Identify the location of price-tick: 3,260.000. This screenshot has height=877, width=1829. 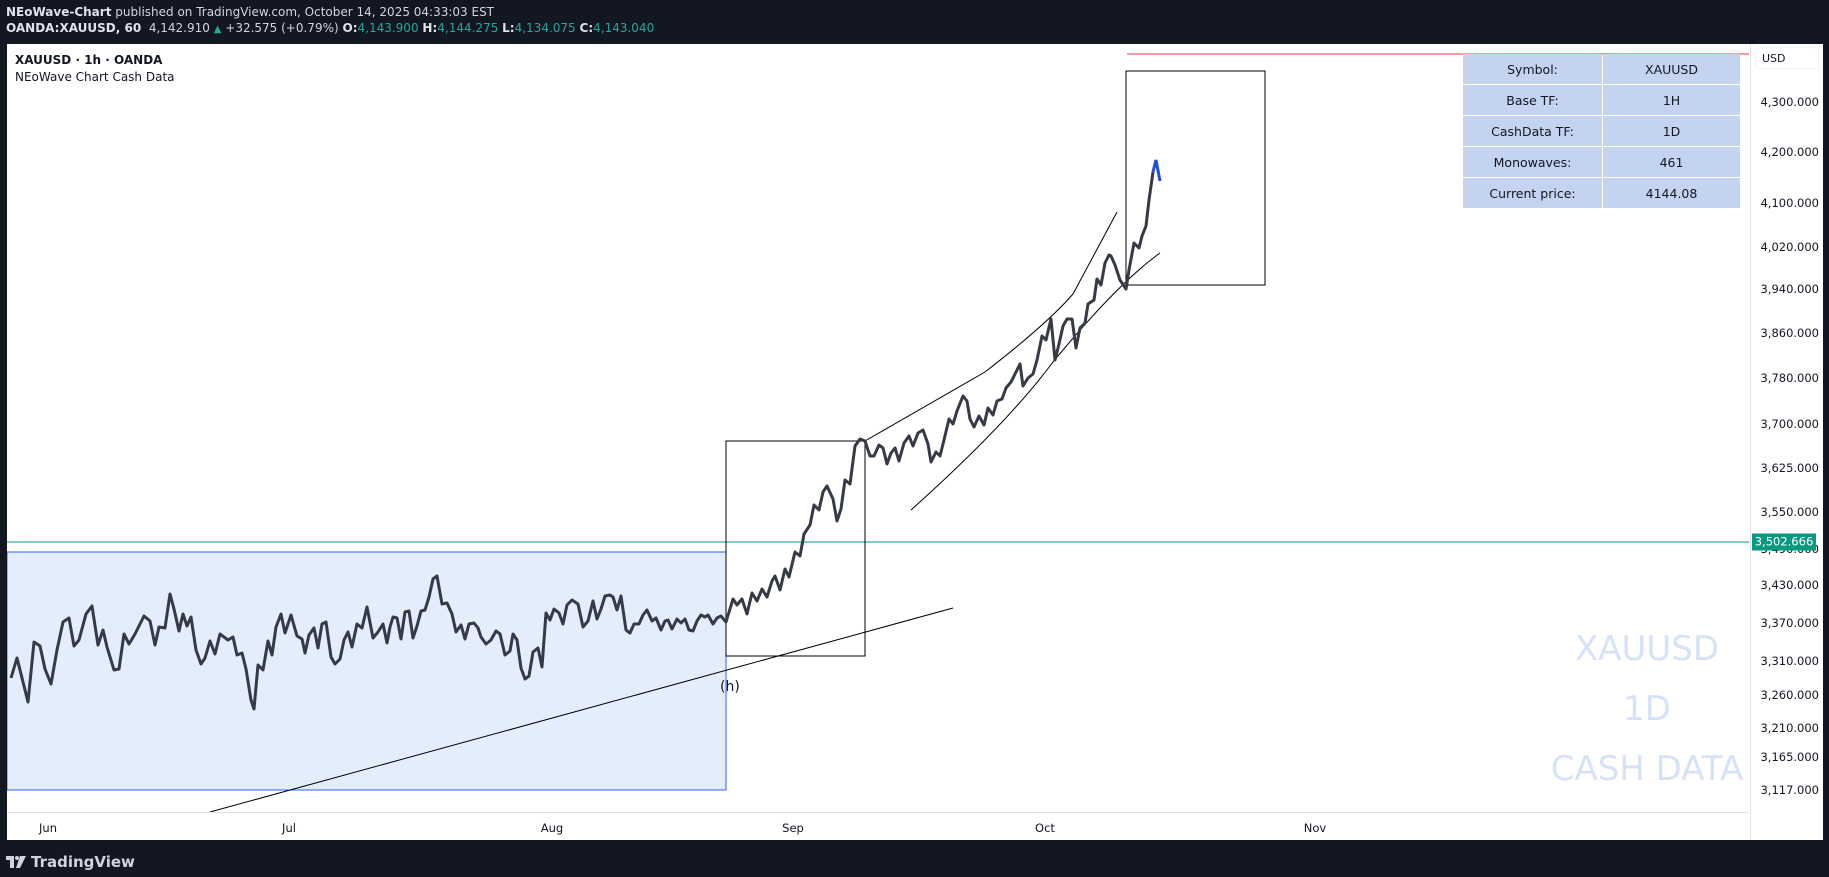
(1789, 695).